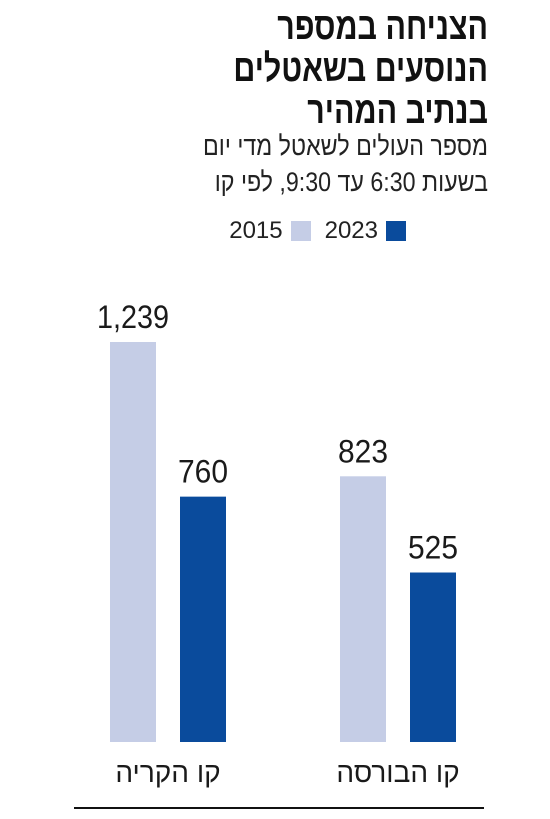 The width and height of the screenshot is (550, 819). Describe the element at coordinates (360, 69) in the screenshot. I see `title-line-2: הנוסעים בשאטלים` at that location.